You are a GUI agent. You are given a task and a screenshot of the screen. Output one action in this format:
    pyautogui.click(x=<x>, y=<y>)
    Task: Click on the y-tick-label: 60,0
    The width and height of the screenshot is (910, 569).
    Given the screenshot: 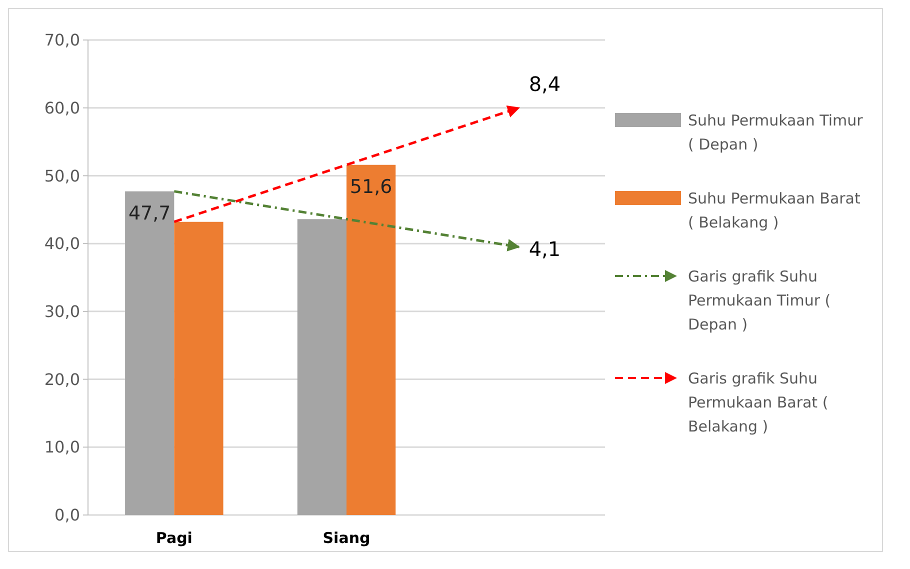 What is the action you would take?
    pyautogui.click(x=62, y=108)
    